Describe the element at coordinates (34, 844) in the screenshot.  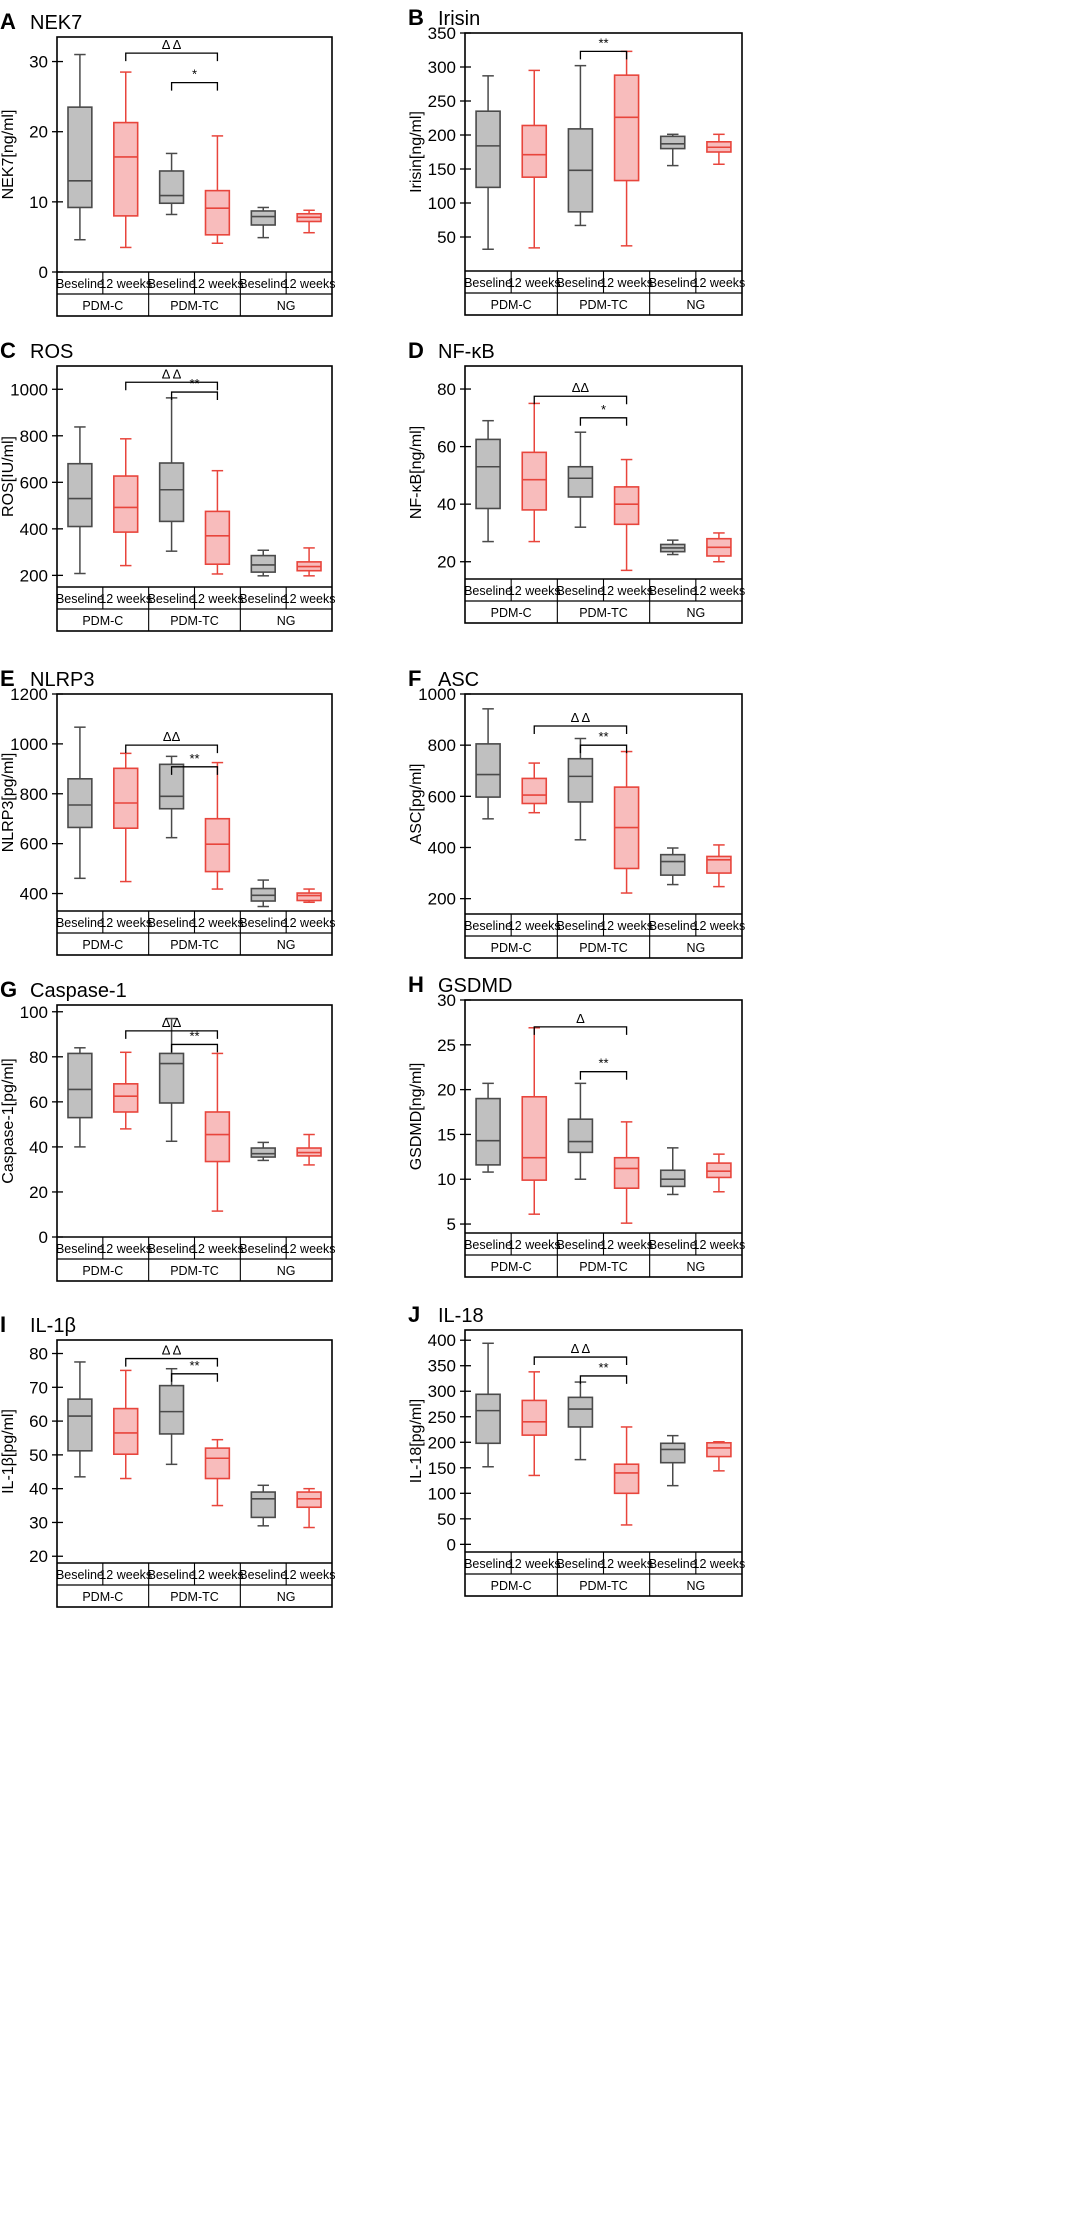
I see `y-tick-label: 600` at that location.